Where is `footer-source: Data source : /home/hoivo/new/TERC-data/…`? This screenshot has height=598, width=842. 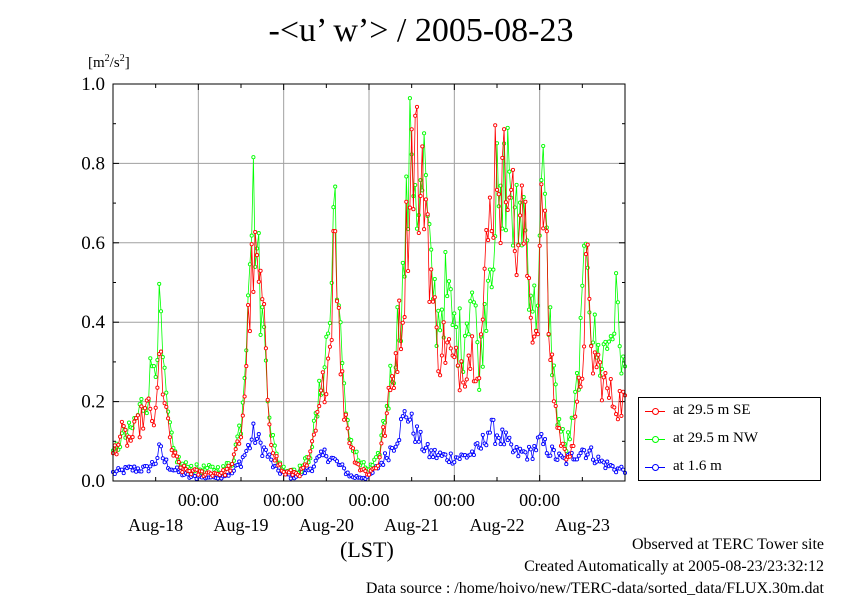 footer-source: Data source : /home/hoivo/new/TERC-data/… is located at coordinates (594, 588).